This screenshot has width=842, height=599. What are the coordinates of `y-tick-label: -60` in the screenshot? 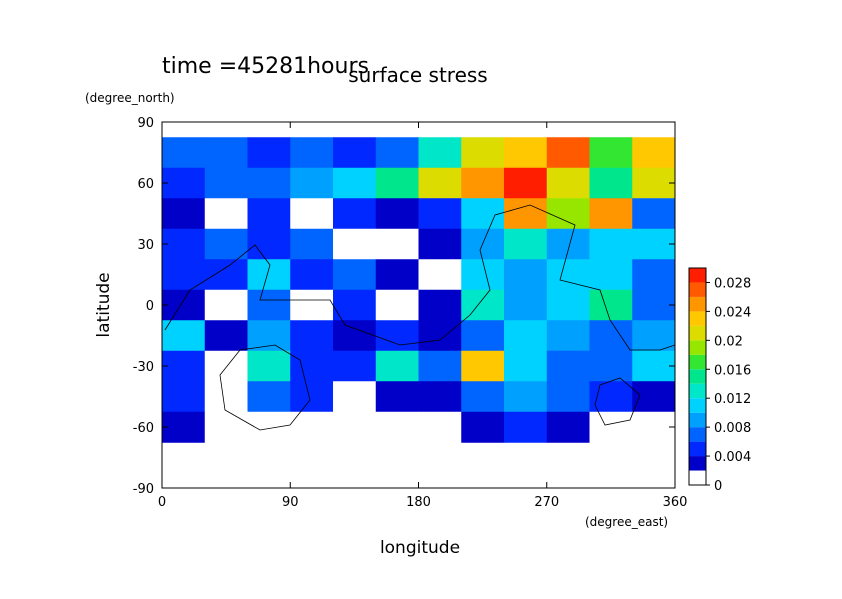 It's located at (143, 428).